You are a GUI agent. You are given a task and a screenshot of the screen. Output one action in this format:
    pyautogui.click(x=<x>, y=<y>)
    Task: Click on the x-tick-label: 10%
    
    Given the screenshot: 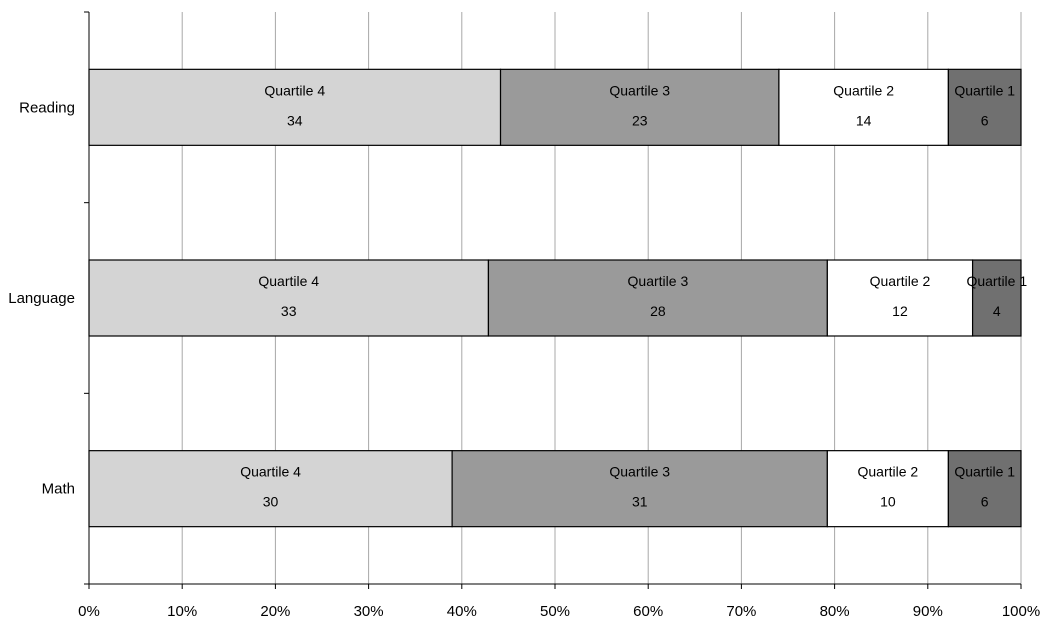 What is the action you would take?
    pyautogui.click(x=182, y=611)
    